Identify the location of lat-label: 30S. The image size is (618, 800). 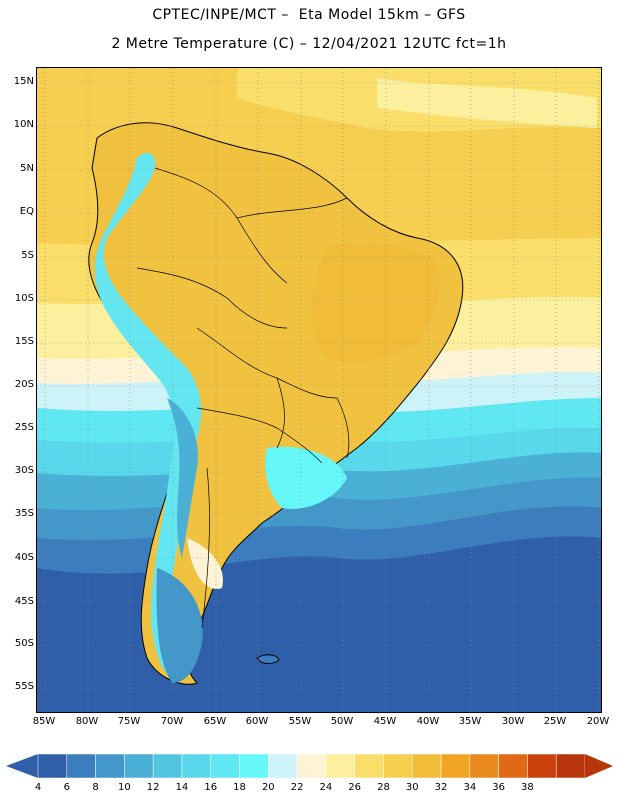
(24, 470).